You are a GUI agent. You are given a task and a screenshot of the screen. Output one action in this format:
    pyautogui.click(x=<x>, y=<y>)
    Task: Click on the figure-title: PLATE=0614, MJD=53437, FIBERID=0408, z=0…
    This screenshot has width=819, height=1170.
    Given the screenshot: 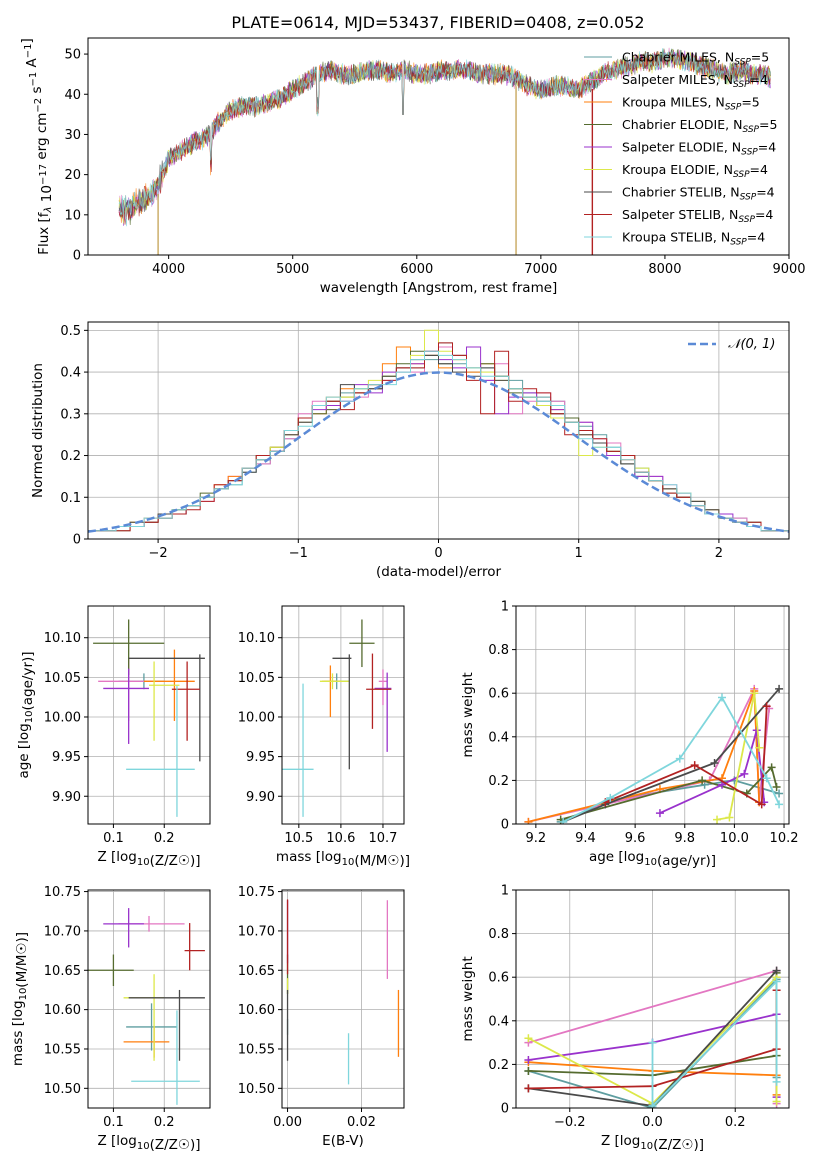 What is the action you would take?
    pyautogui.click(x=437, y=22)
    